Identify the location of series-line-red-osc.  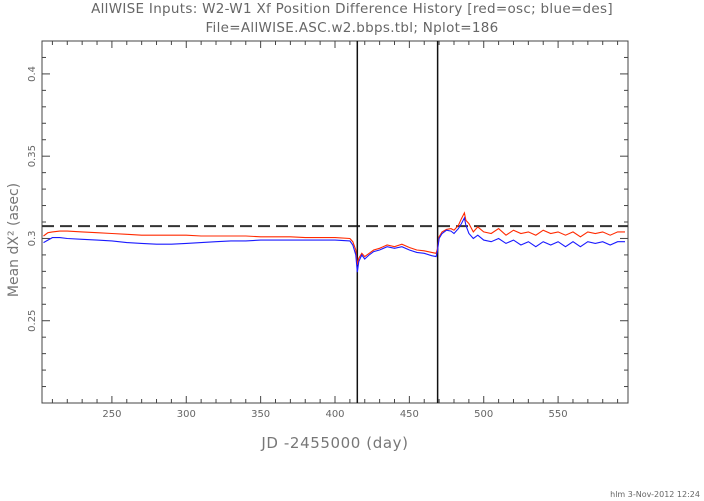
(334, 238).